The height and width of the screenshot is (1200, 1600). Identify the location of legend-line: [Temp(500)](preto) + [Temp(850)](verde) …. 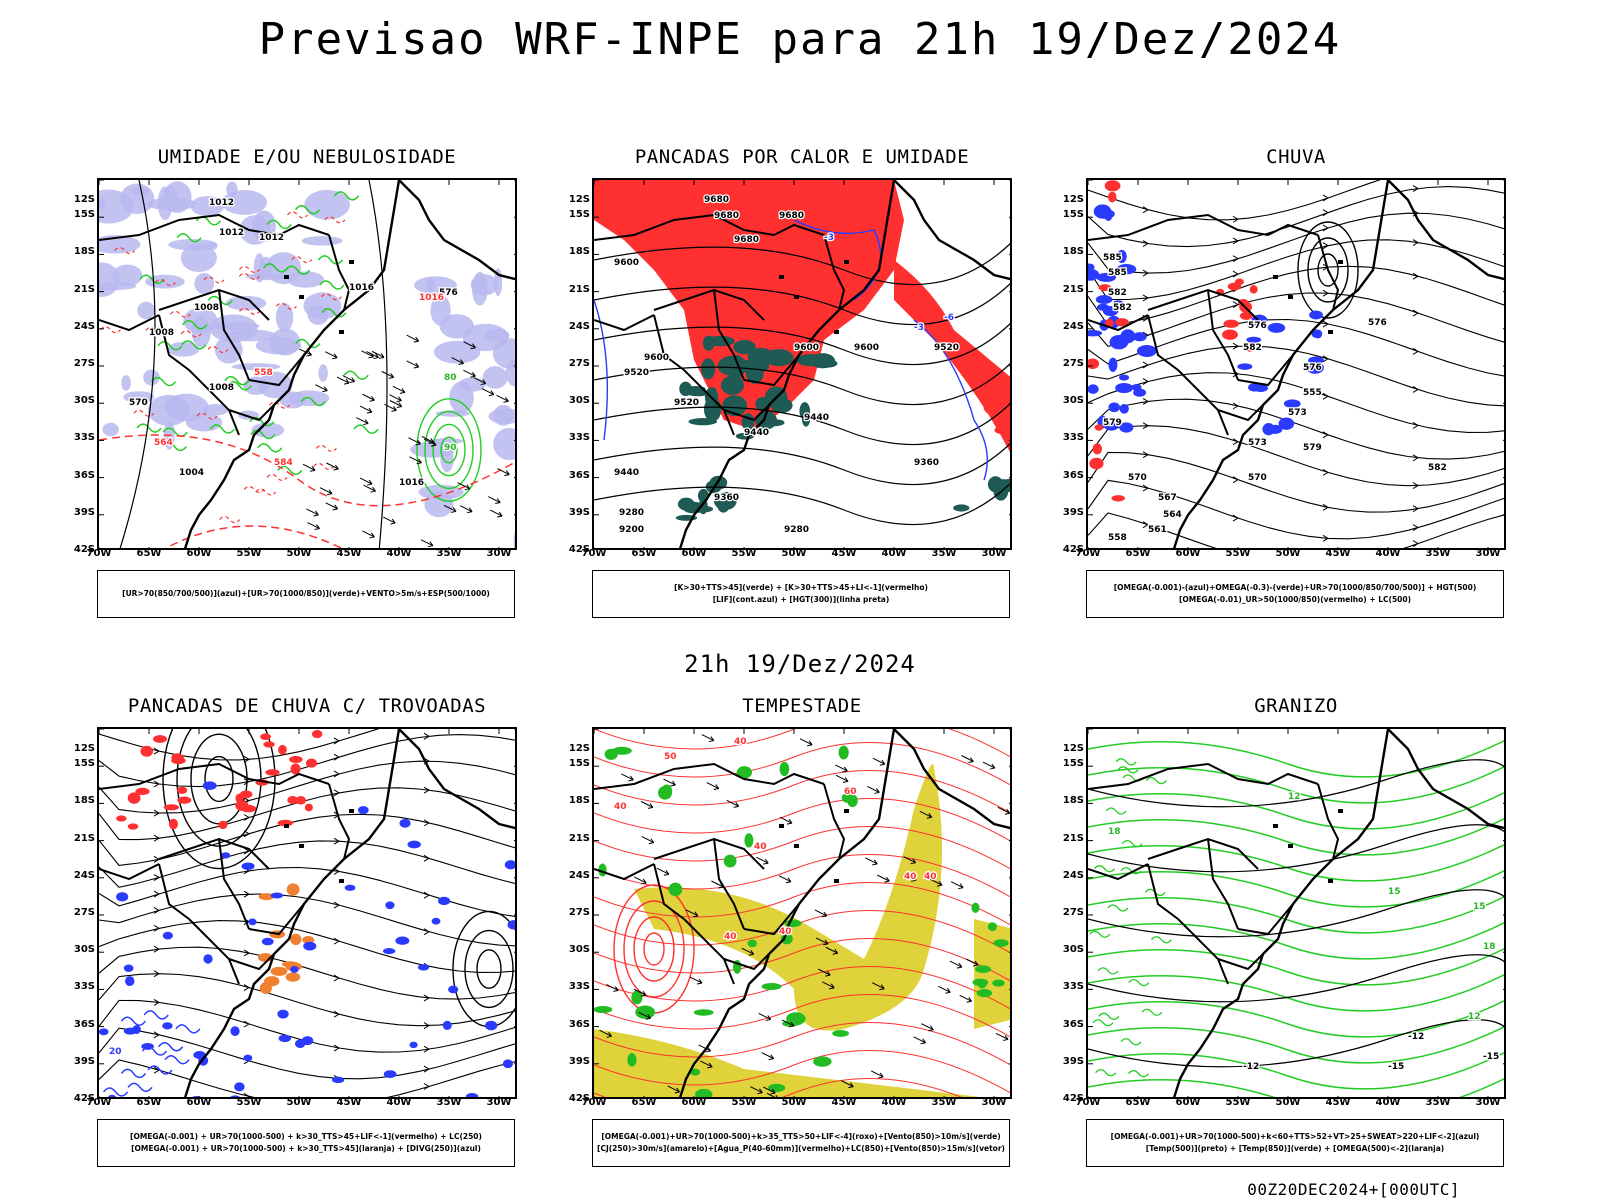
(1295, 1148).